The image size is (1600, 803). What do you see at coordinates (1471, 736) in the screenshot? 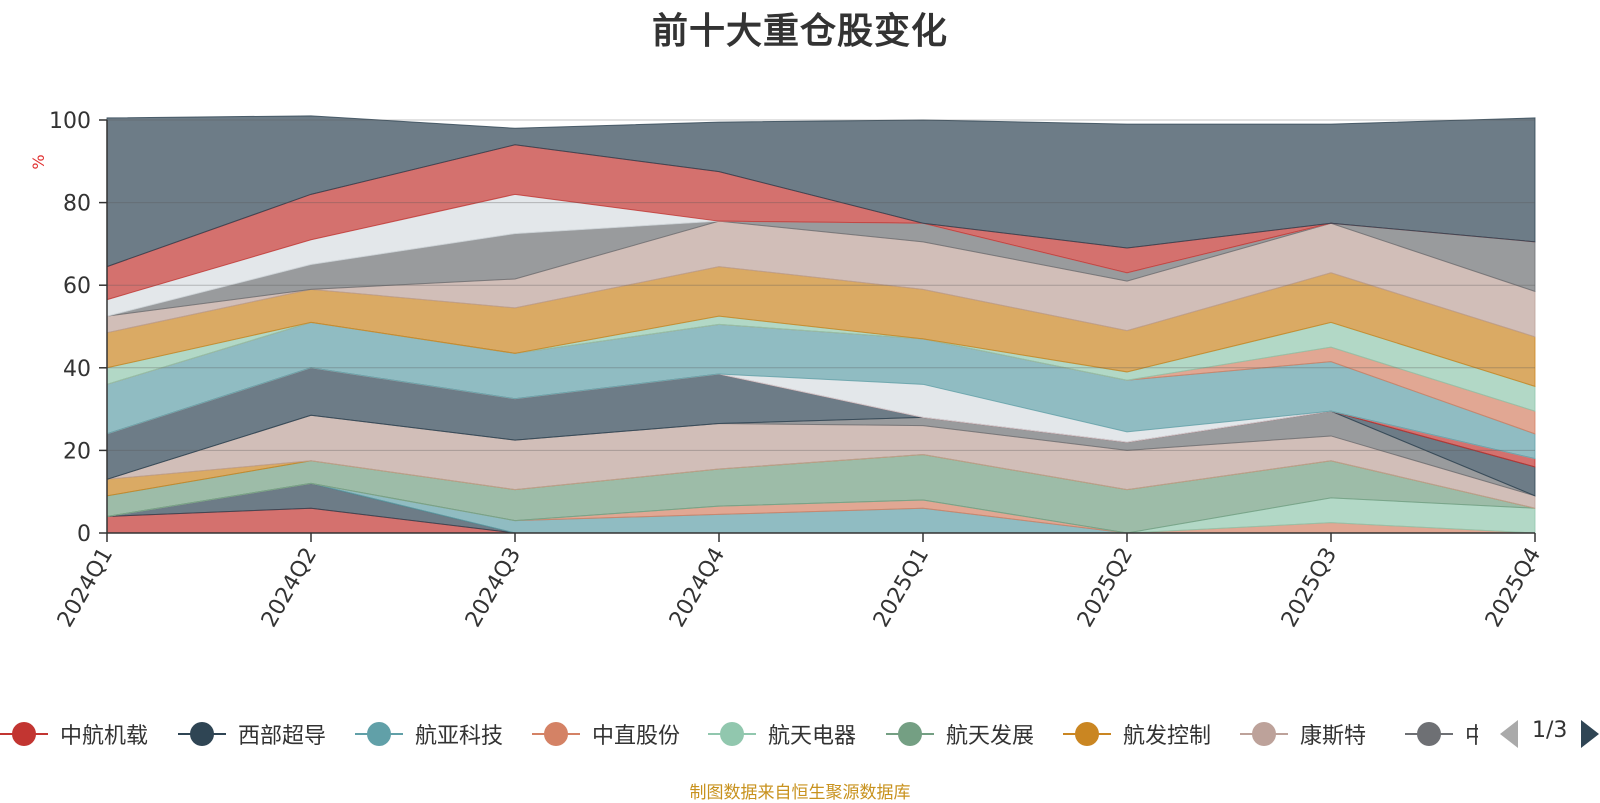
I see `legend-label: 中航沈飞` at bounding box center [1471, 736].